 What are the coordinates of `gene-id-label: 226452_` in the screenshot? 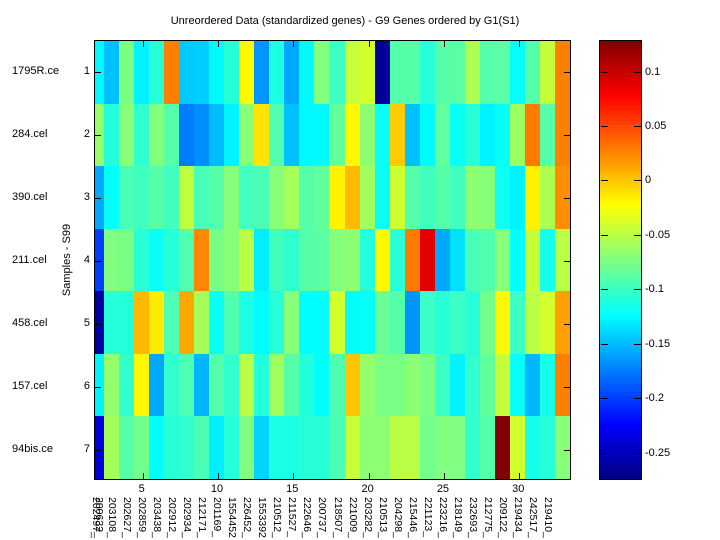 It's located at (247, 517).